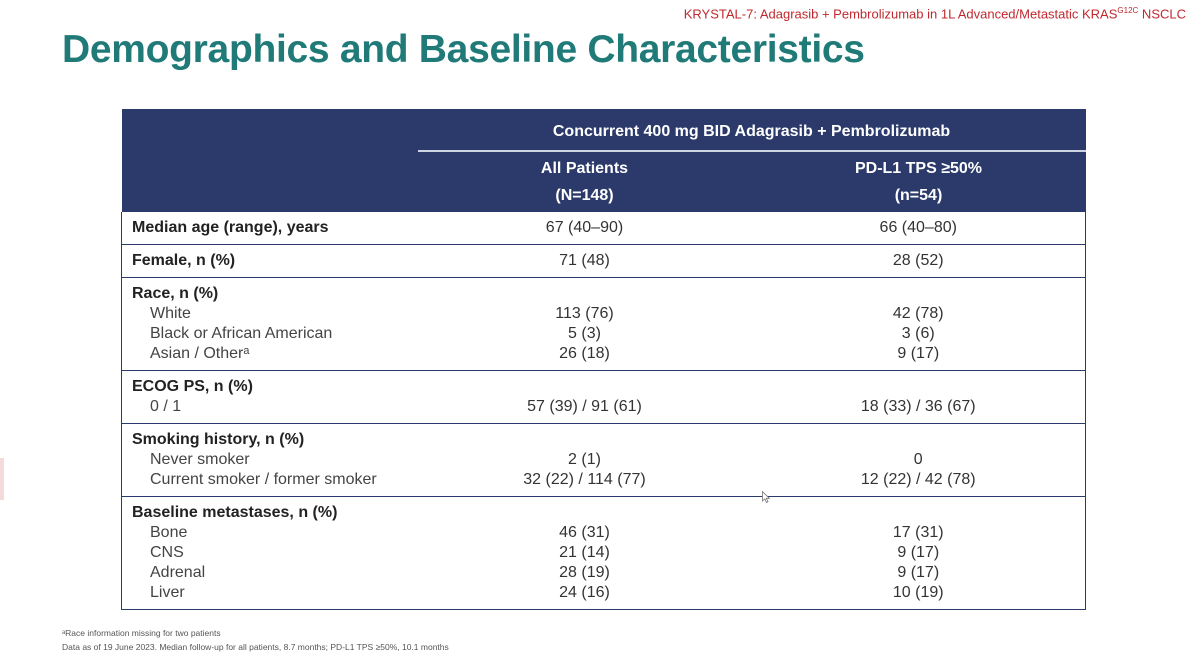 The image size is (1200, 668). Describe the element at coordinates (1162, 14) in the screenshot. I see `banner-suffix: NSCLC` at that location.